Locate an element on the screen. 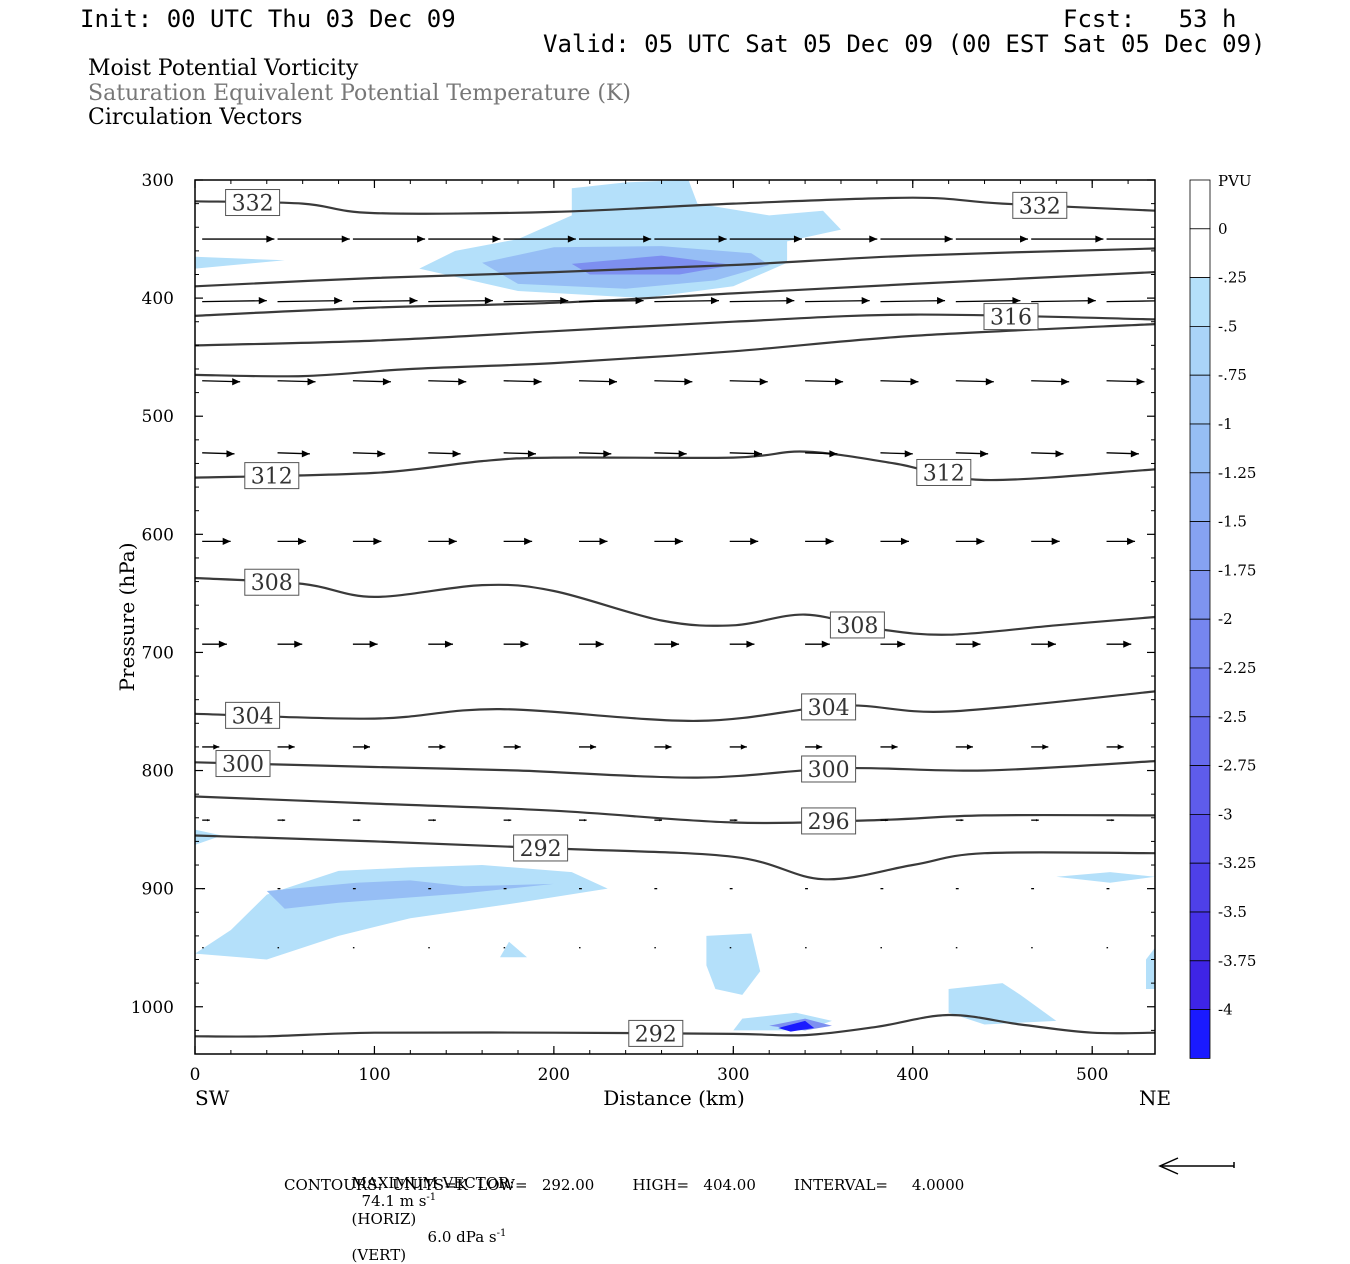 The image size is (1350, 1264). contour-label-2: 316 is located at coordinates (1011, 317).